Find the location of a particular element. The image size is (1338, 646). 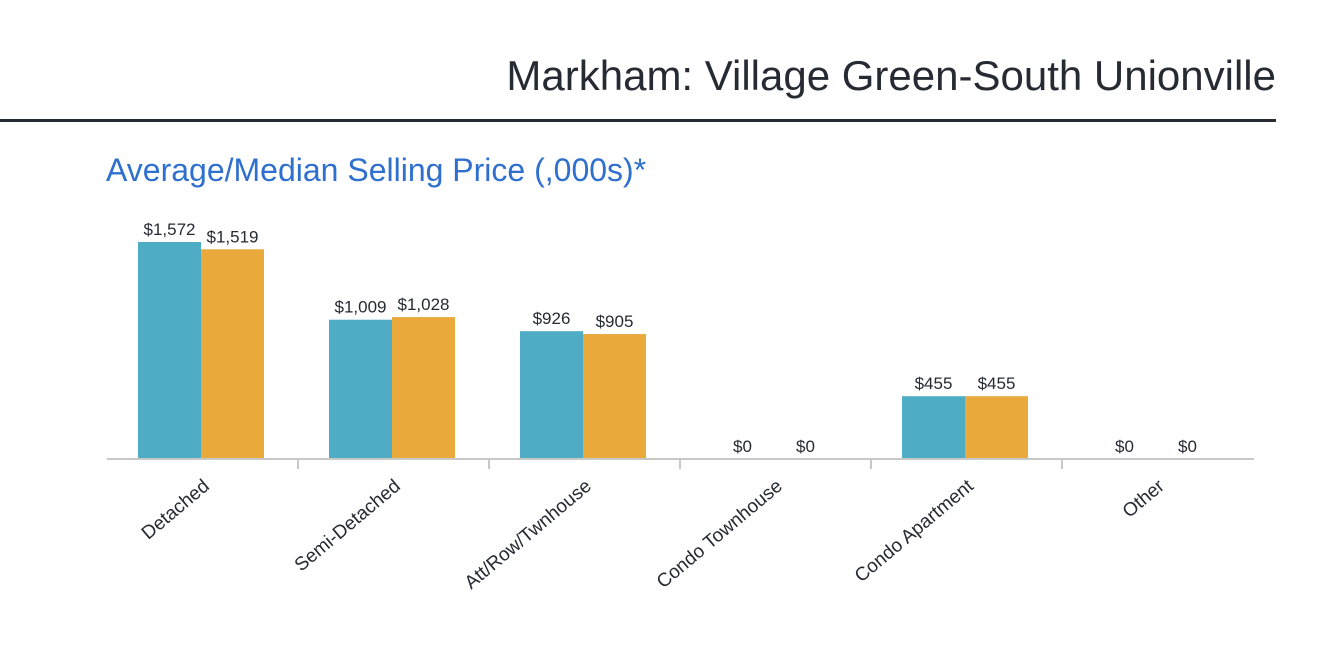

data-label: $1,519 is located at coordinates (233, 236).